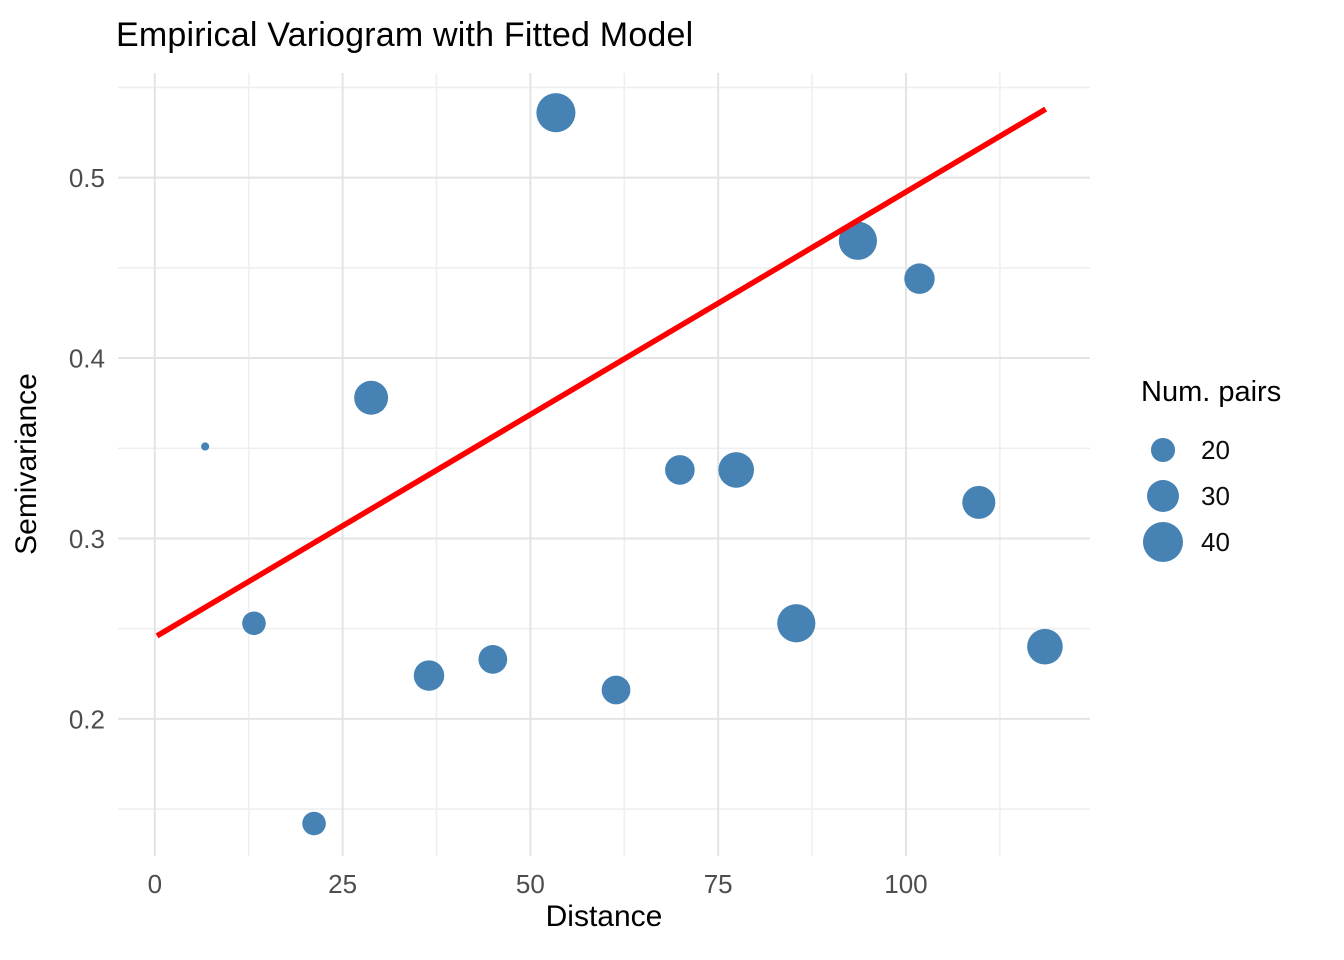 The width and height of the screenshot is (1344, 960). I want to click on x-tick-label: 100, so click(905, 884).